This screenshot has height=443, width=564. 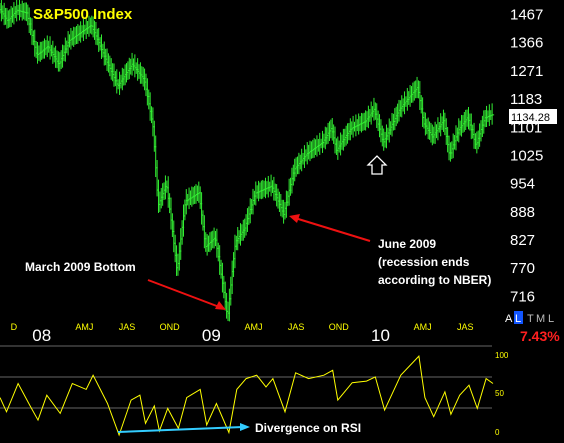 What do you see at coordinates (41, 335) in the screenshot?
I see `x-year-label: 08` at bounding box center [41, 335].